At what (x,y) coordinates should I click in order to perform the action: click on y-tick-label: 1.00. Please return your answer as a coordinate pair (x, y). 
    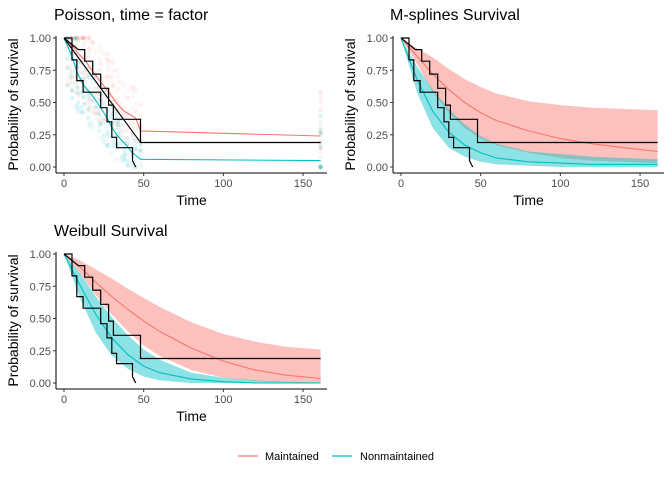
    Looking at the image, I should click on (40, 255).